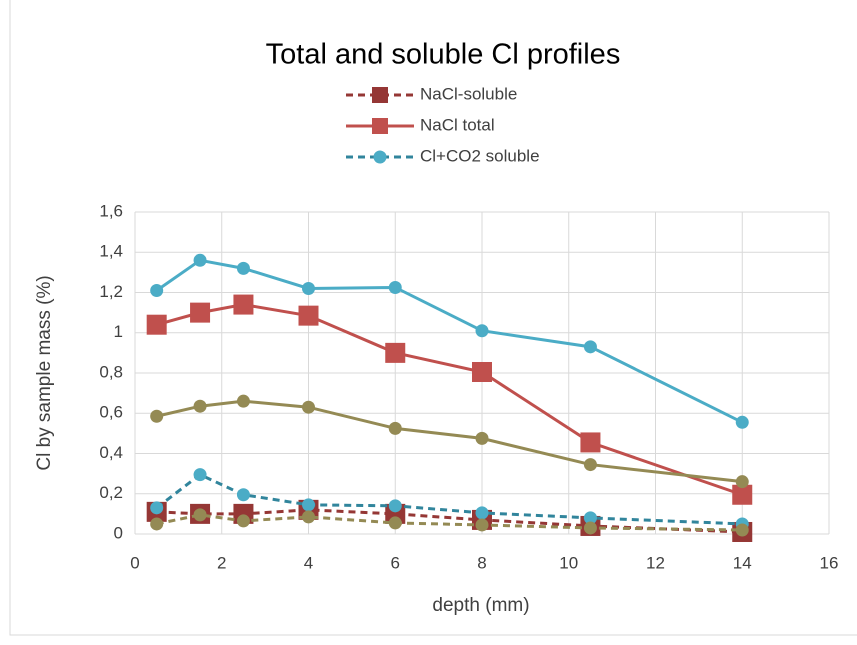 This screenshot has height=645, width=857. Describe the element at coordinates (111, 492) in the screenshot. I see `y-tick-label: 0,2` at that location.